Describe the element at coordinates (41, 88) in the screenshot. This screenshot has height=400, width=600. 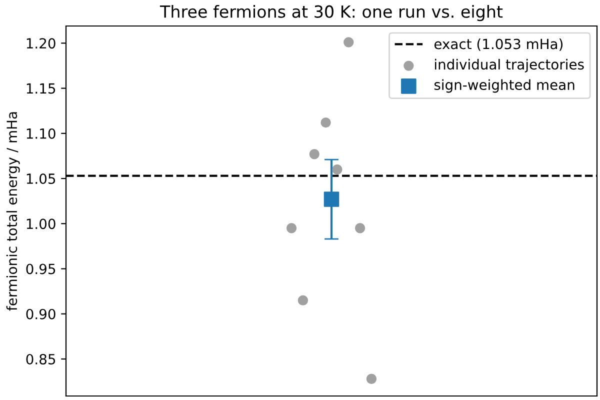
I see `y-tick-label: 1.15` at that location.